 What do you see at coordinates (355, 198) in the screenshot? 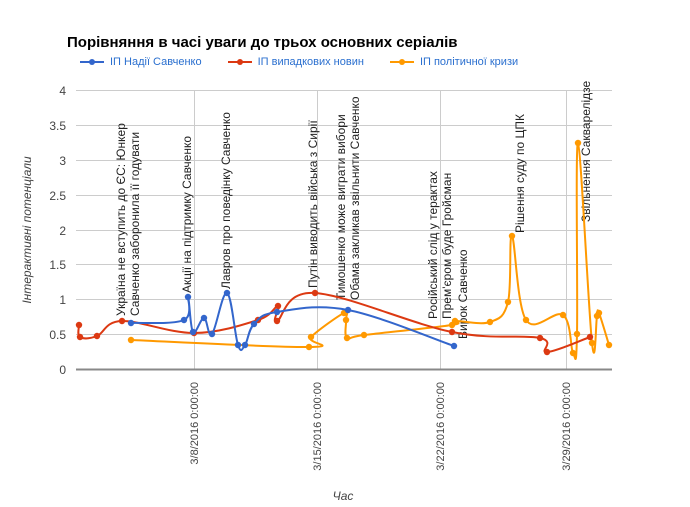
I see `annotation: Обама закликав звільнити Савченко` at bounding box center [355, 198].